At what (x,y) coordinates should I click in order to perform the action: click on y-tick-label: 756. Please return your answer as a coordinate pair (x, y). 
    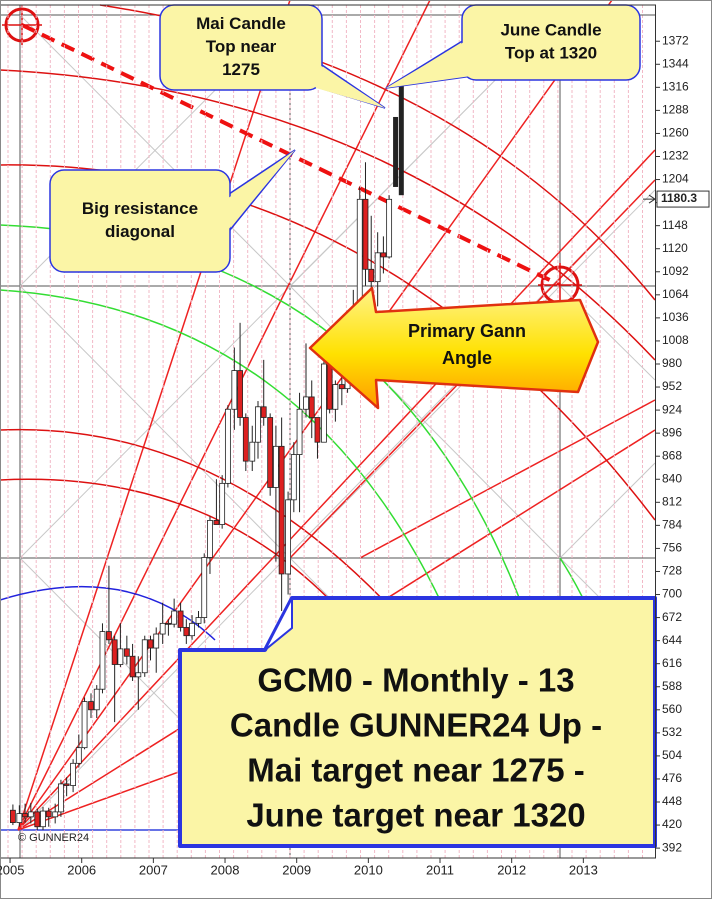
    Looking at the image, I should click on (672, 548).